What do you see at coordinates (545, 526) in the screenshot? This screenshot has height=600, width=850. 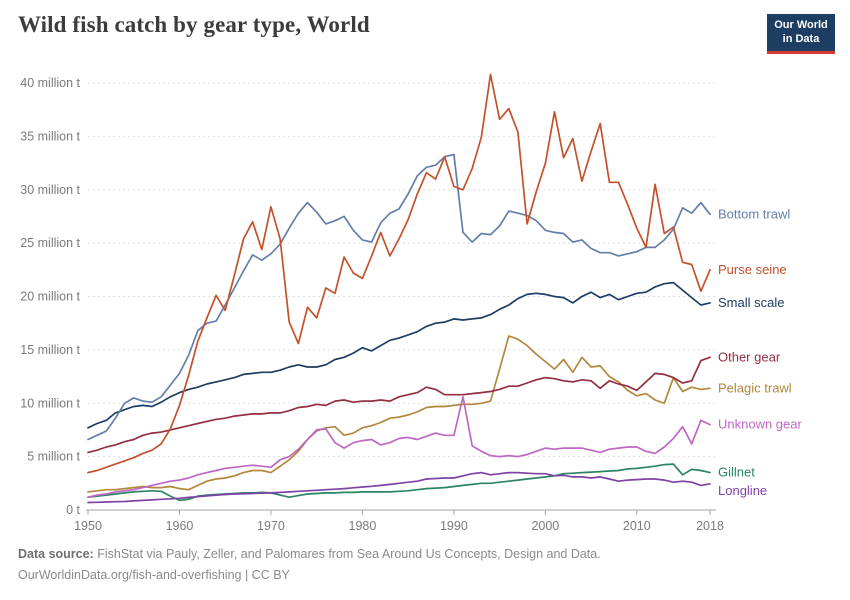 I see `x-tick-label-2000: 2000` at bounding box center [545, 526].